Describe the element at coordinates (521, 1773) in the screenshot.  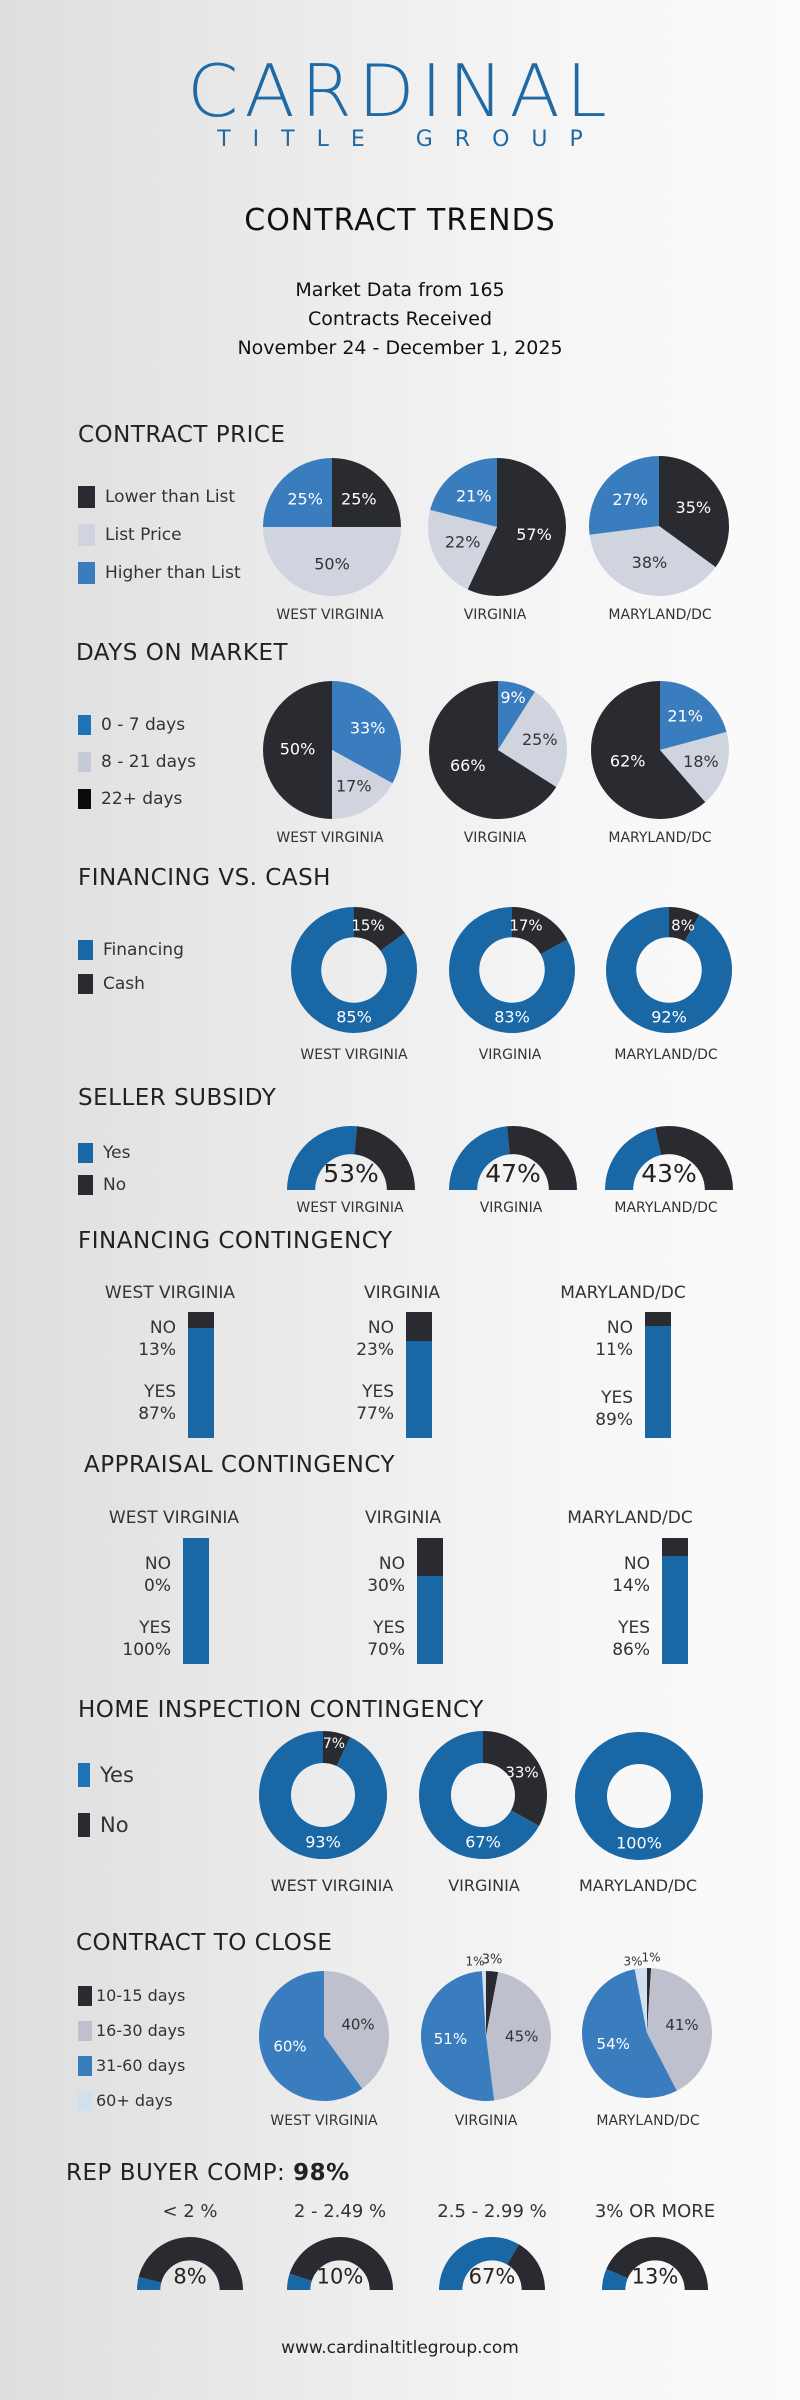
I see `slice-no-label: 33%` at that location.